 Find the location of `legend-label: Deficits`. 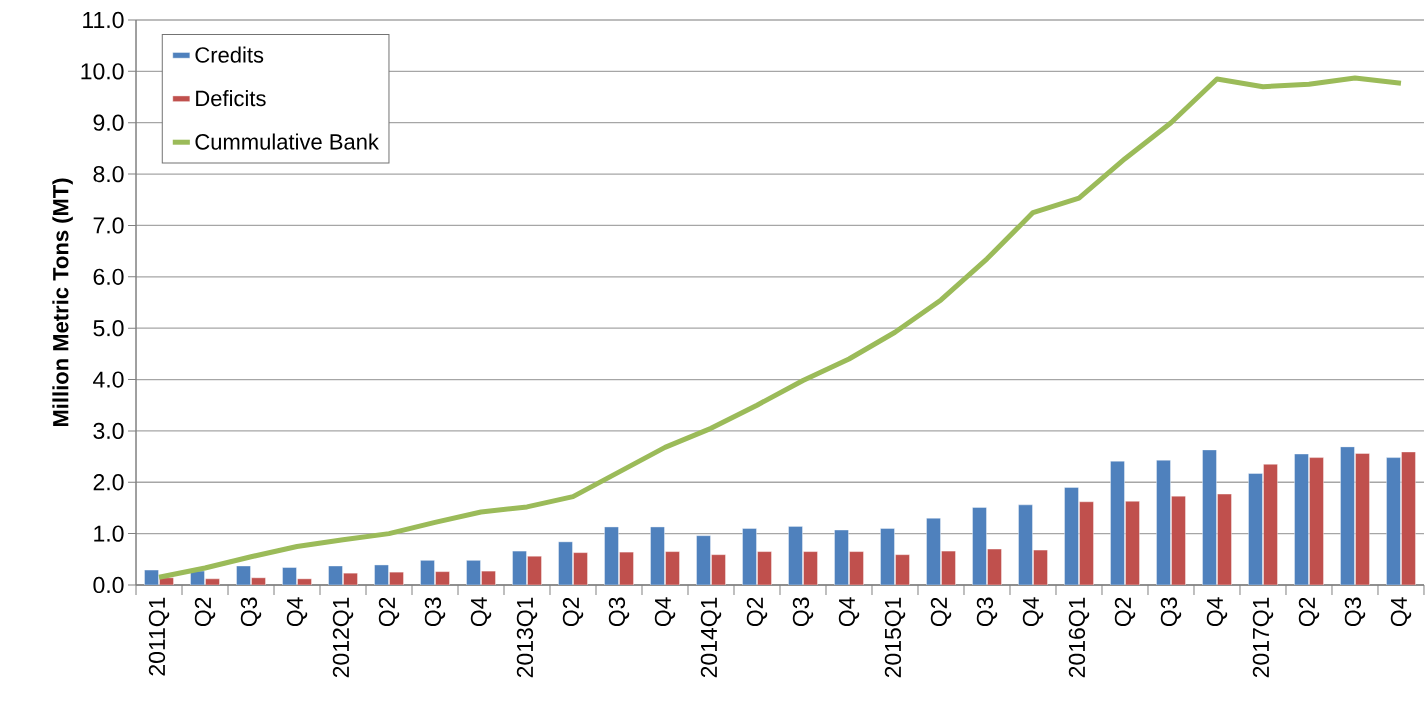

legend-label: Deficits is located at coordinates (231, 98).